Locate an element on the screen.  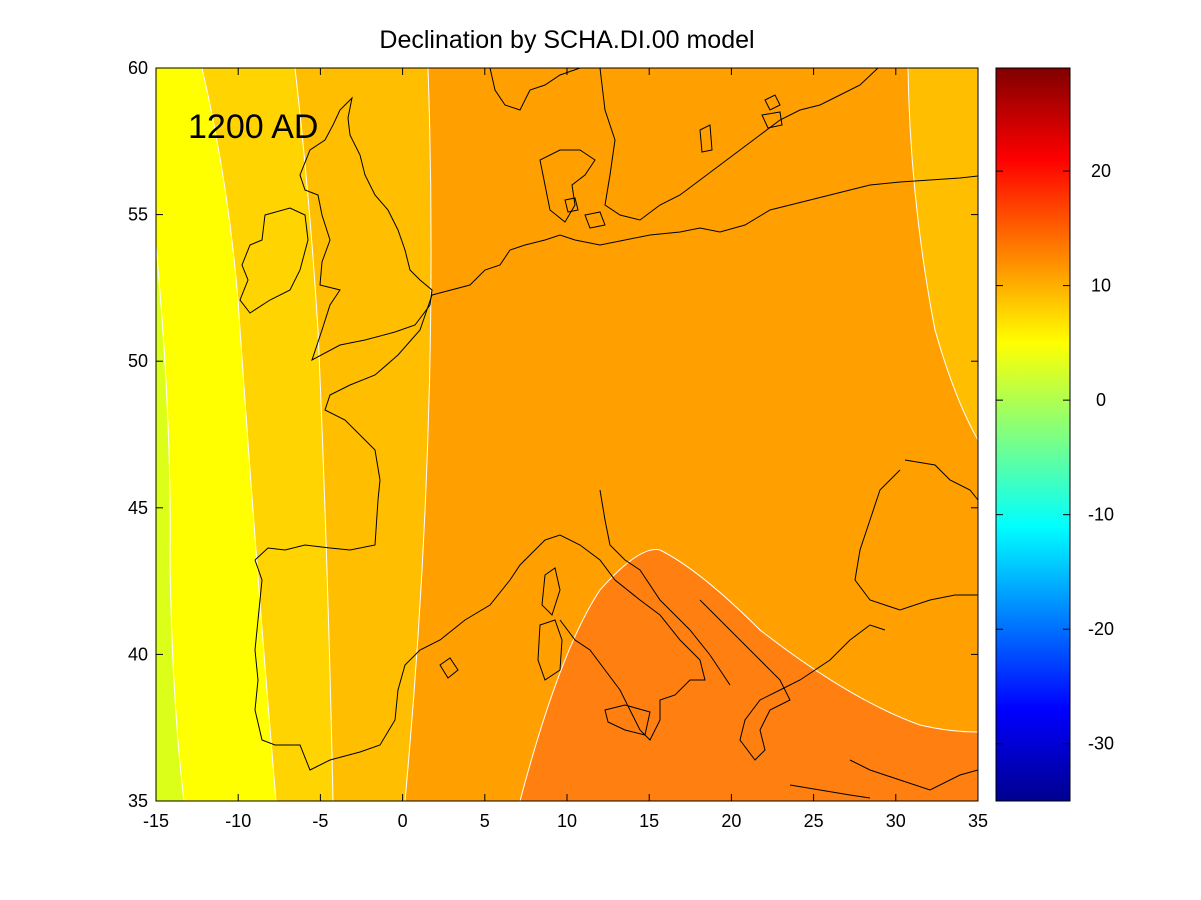
y-tick-label: 40 is located at coordinates (138, 654).